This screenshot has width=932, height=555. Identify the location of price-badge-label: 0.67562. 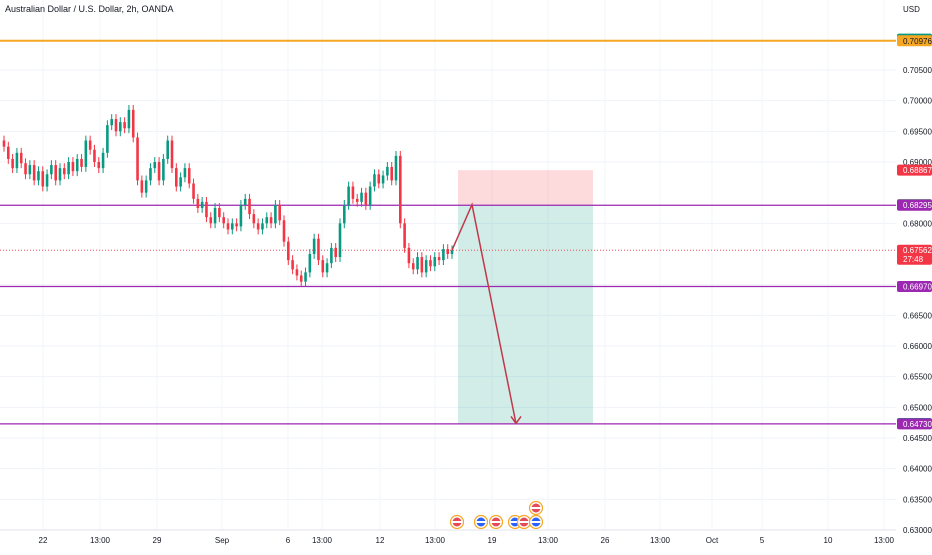
(917, 250).